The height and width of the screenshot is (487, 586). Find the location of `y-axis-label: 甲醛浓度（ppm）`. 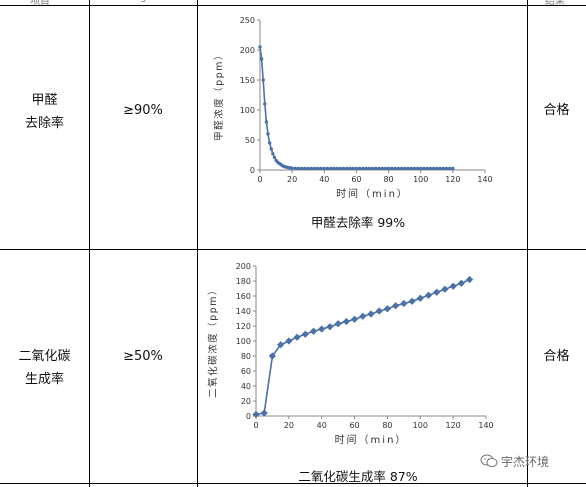

y-axis-label: 甲醛浓度（ppm） is located at coordinates (219, 95).